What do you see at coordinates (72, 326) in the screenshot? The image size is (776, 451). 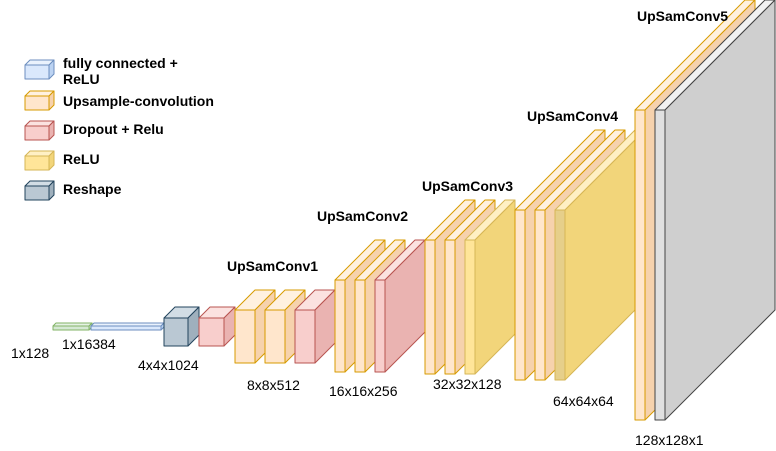 I see `layer-input` at bounding box center [72, 326].